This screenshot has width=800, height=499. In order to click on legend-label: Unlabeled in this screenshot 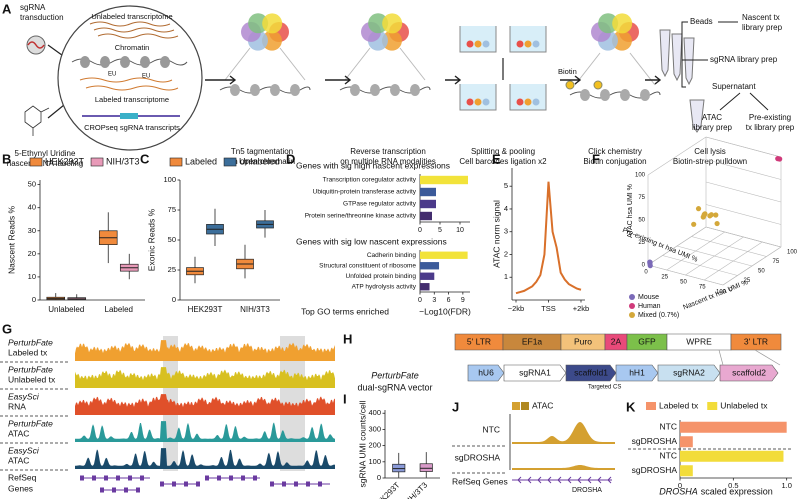, I will do `click(259, 161)`.